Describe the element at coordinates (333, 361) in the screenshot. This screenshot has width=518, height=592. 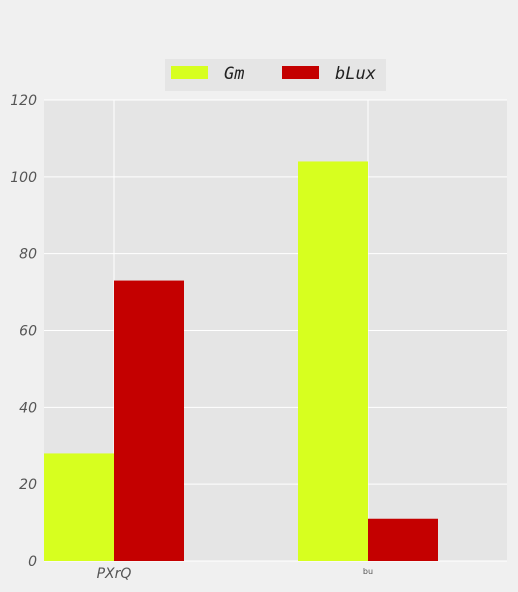
I see `bar-gm-bu` at that location.